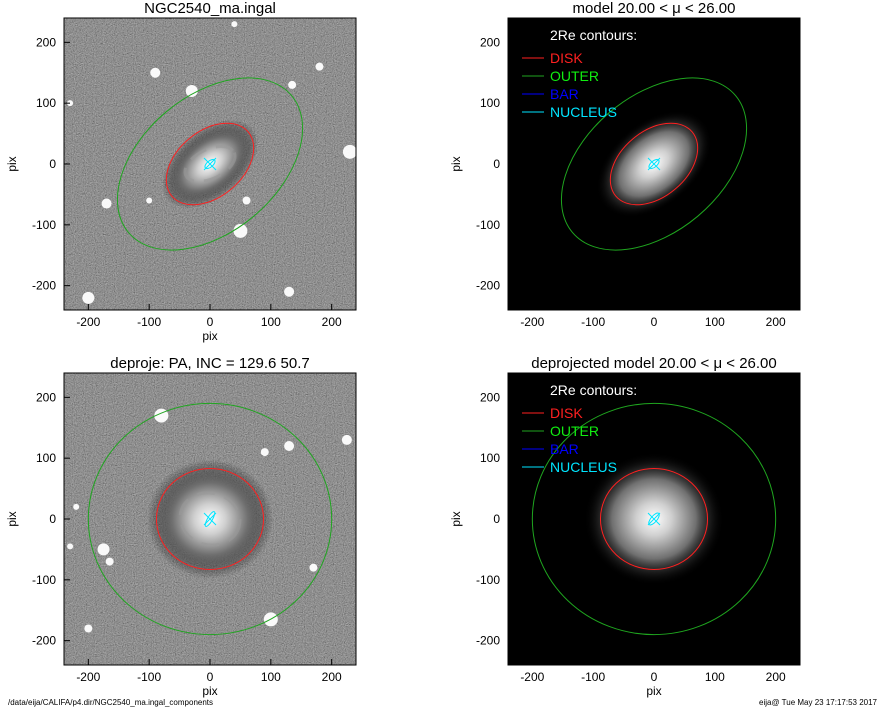 This screenshot has width=885, height=708. What do you see at coordinates (654, 363) in the screenshot?
I see `panel-title: deprojected model 20.00 < μ < 26.00` at bounding box center [654, 363].